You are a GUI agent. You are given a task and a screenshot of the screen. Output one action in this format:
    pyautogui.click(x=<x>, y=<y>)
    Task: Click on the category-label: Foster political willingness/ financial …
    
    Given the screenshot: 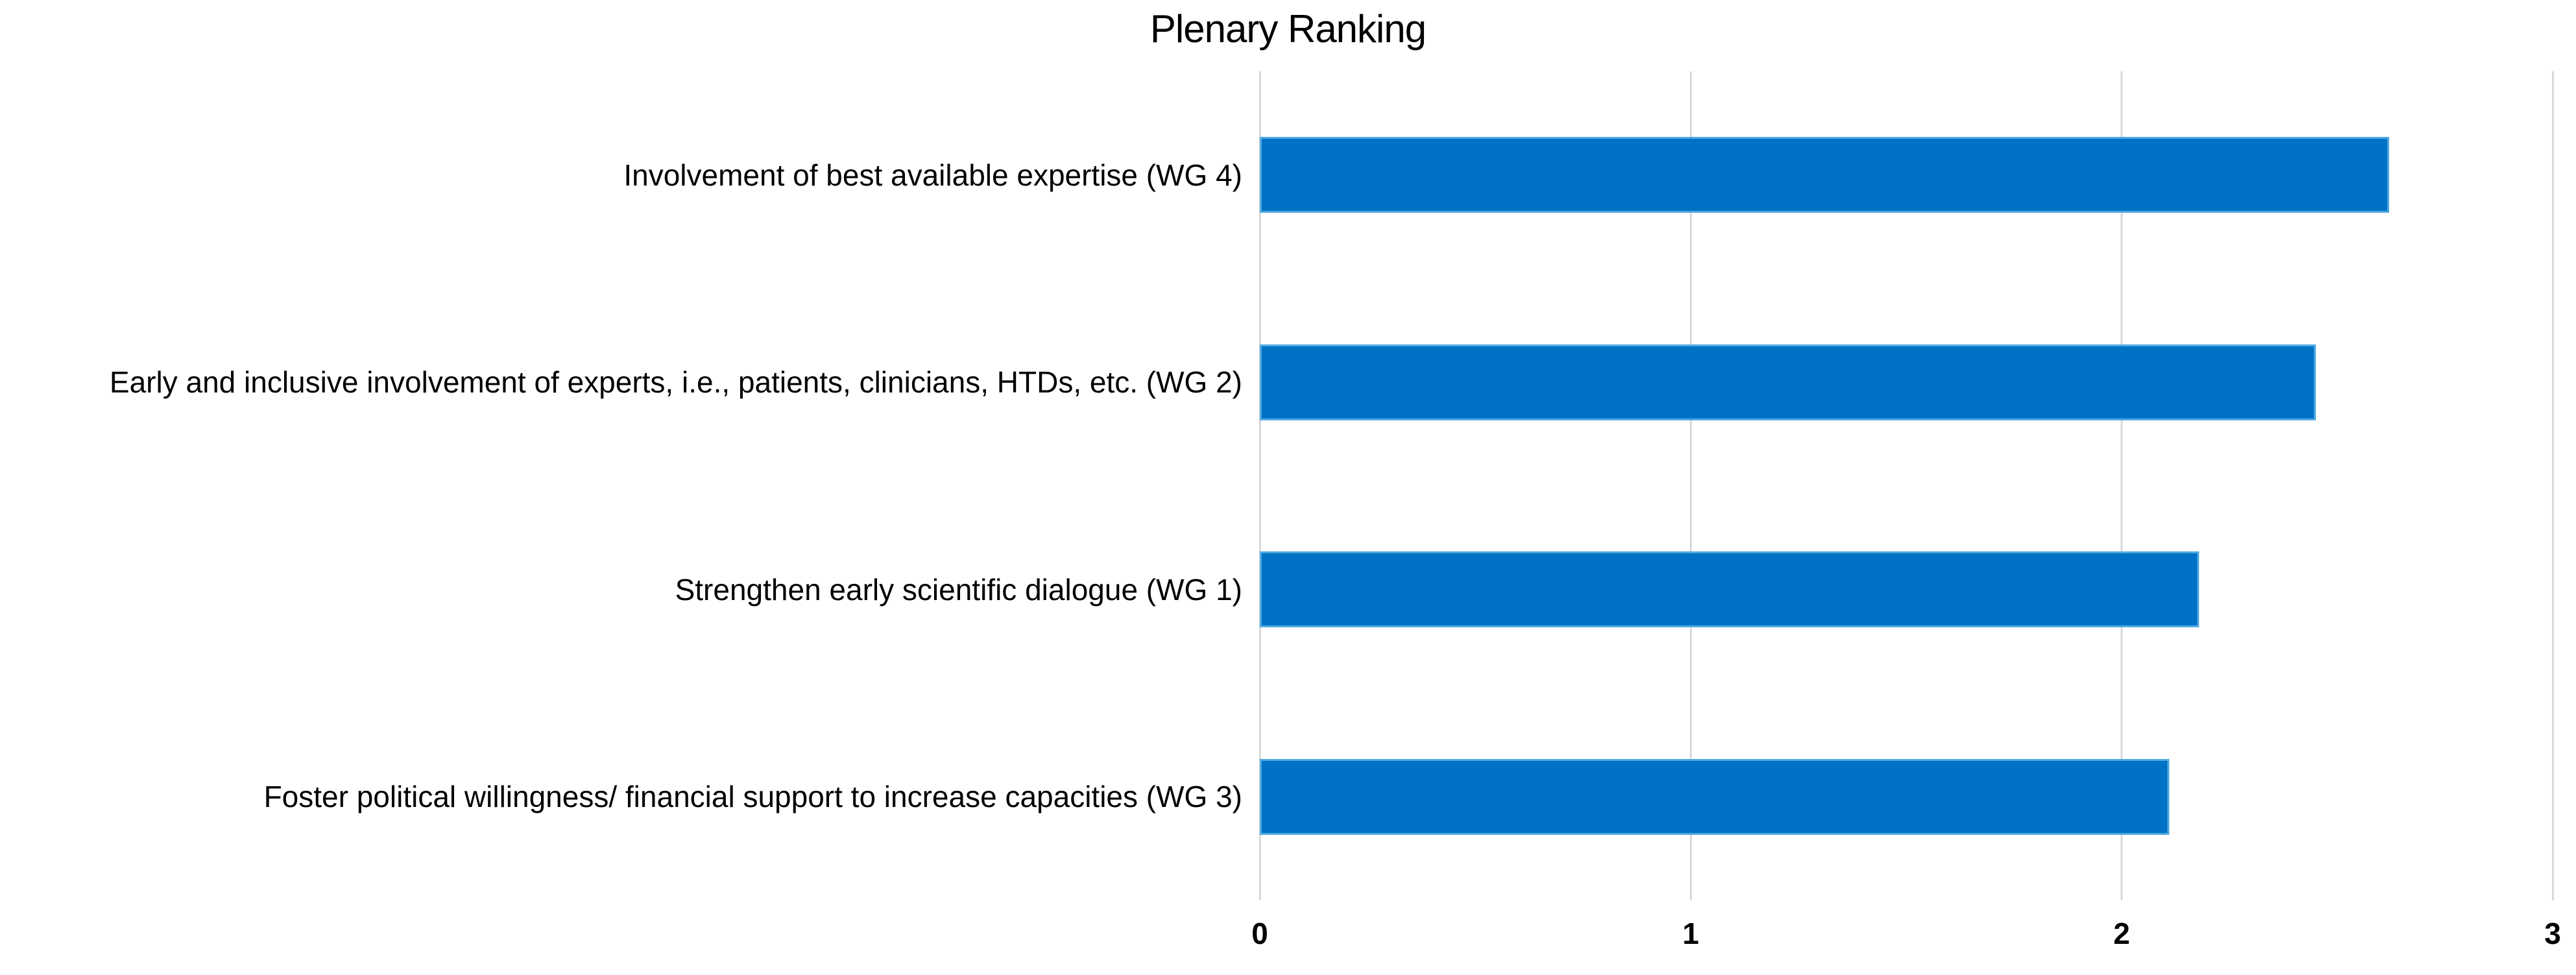 What is the action you would take?
    pyautogui.click(x=752, y=797)
    